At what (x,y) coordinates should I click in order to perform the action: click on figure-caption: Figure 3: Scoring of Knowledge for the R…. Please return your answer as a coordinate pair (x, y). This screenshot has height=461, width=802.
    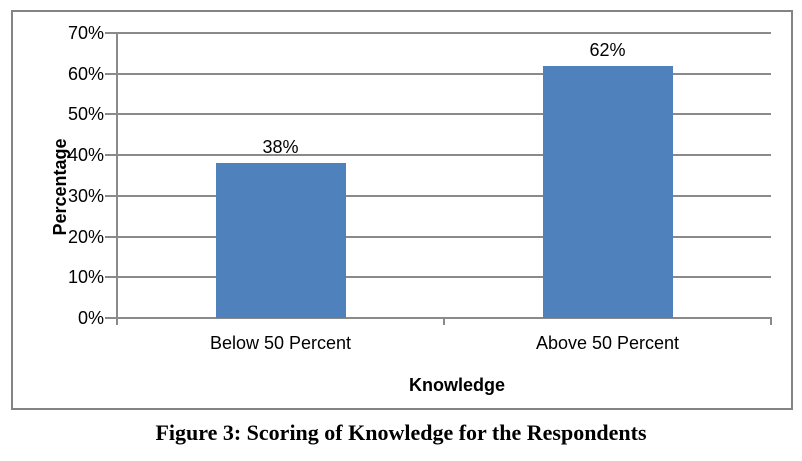
    Looking at the image, I should click on (401, 432).